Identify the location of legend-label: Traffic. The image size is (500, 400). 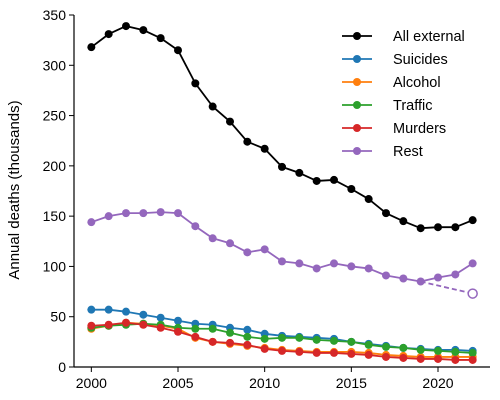
(412, 106).